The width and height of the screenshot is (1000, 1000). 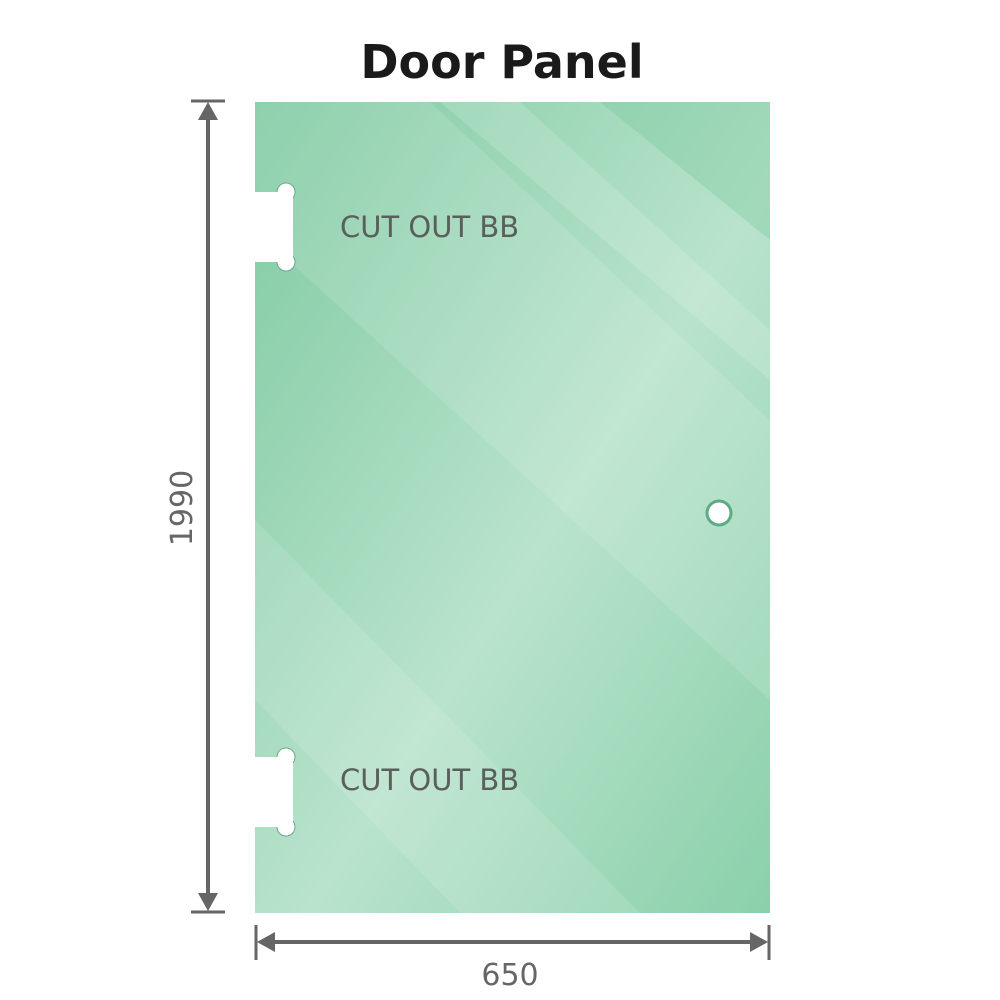 What do you see at coordinates (719, 513) in the screenshot?
I see `handle-hole` at bounding box center [719, 513].